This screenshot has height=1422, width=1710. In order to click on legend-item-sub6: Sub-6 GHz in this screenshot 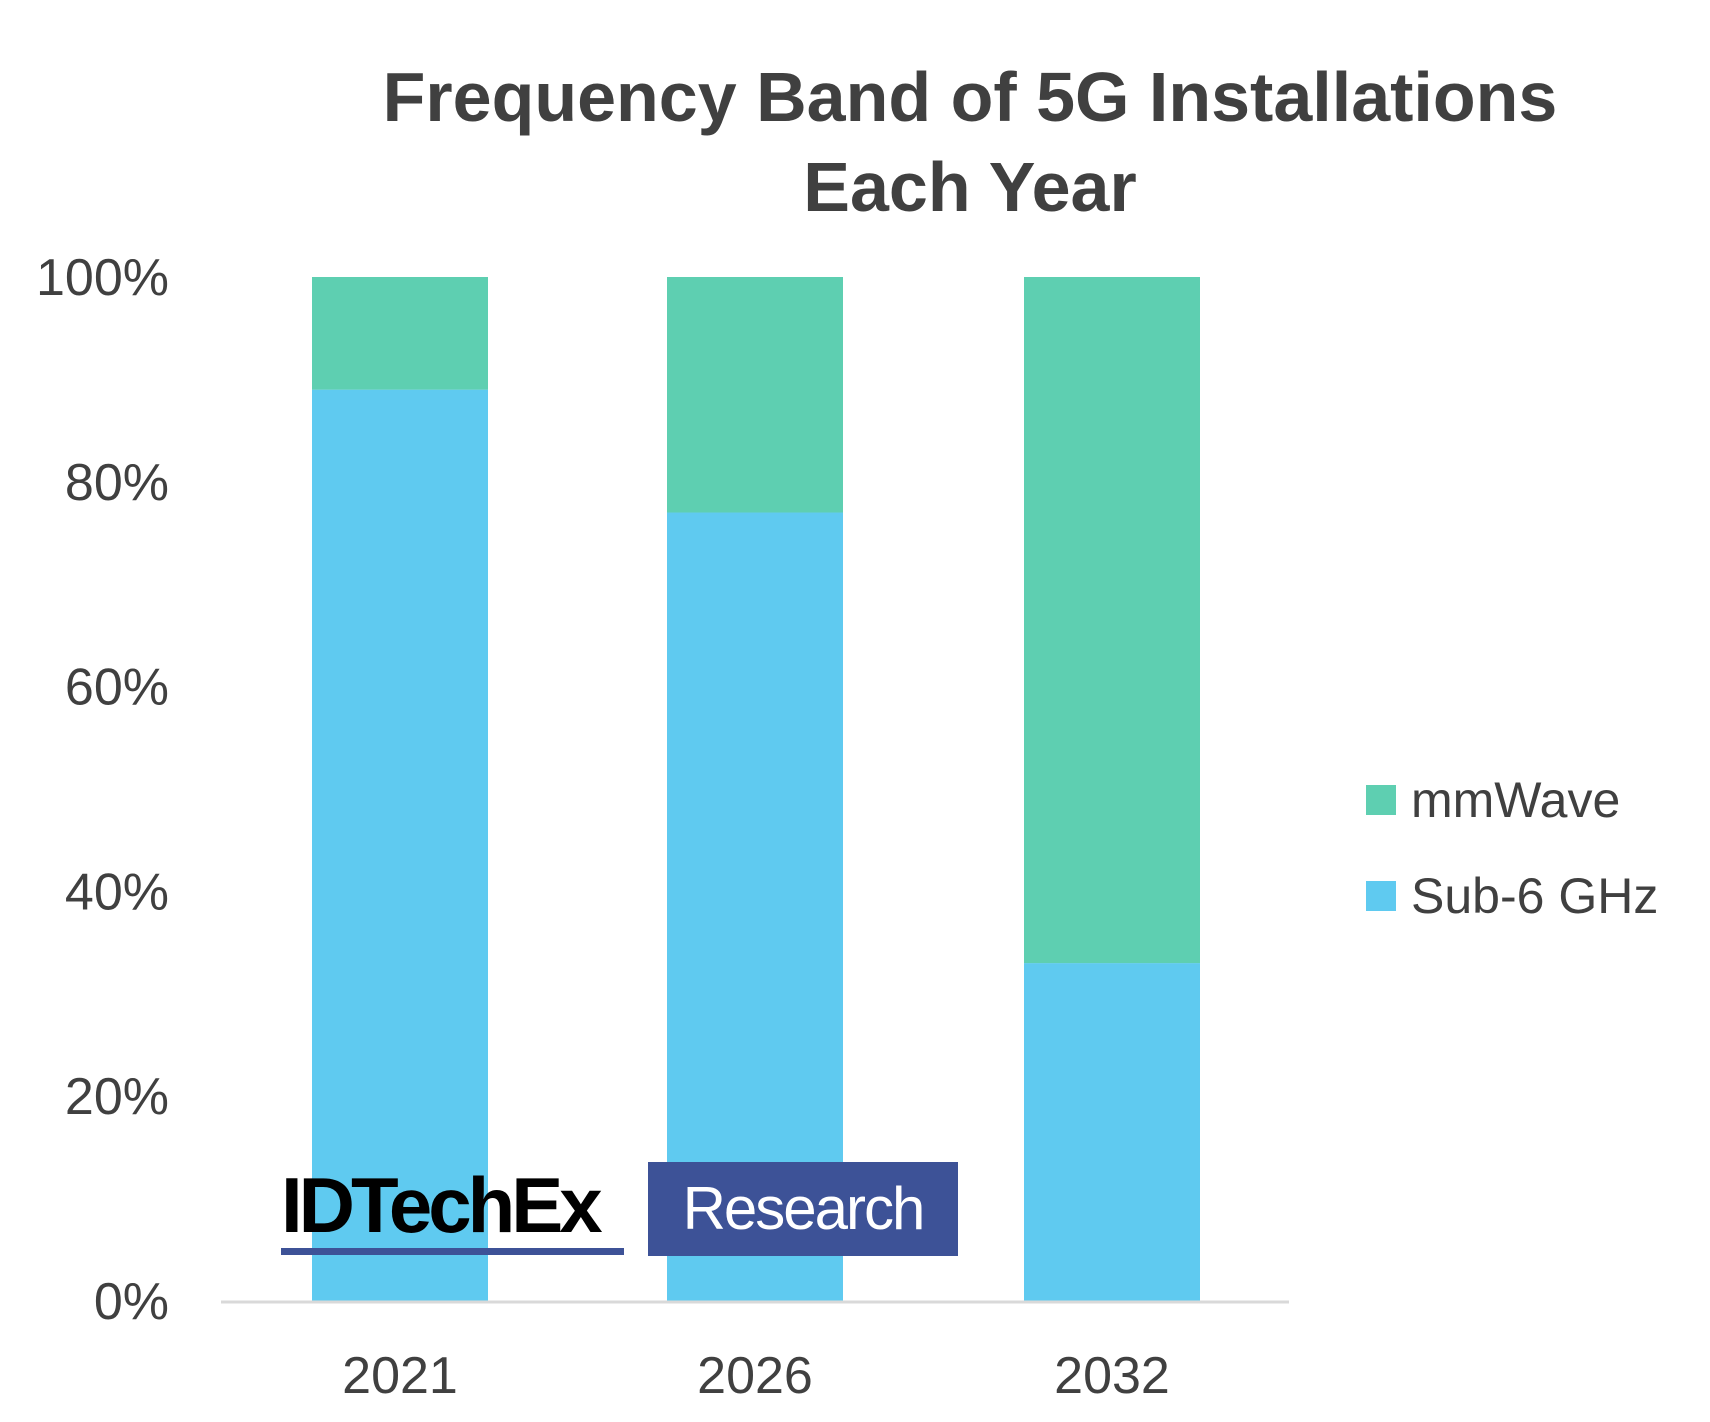, I will do `click(1512, 896)`.